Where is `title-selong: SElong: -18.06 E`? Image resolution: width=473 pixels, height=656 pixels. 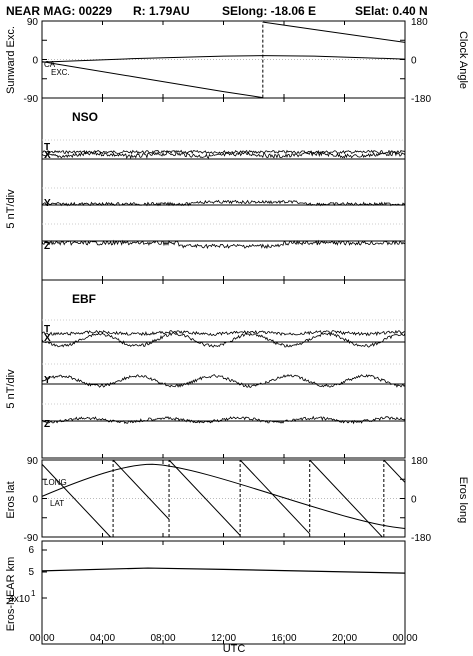
title-selong: SElong: -18.06 E is located at coordinates (269, 11).